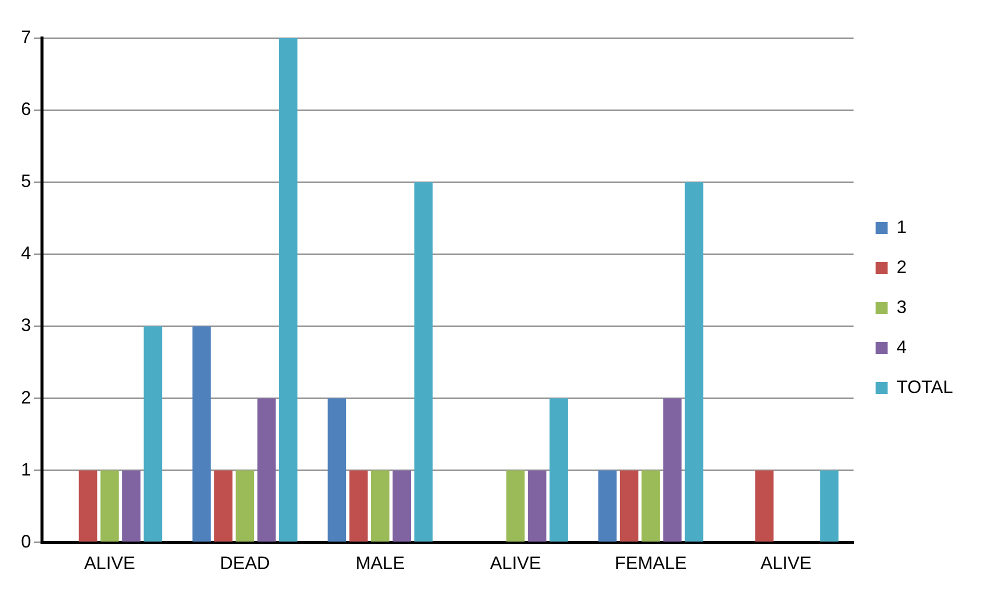  I want to click on legend-label: 3, so click(901, 306).